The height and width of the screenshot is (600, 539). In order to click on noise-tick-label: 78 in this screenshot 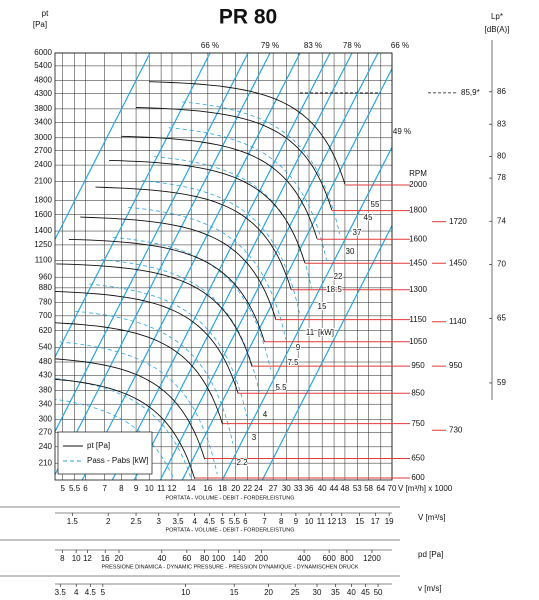, I will do `click(501, 177)`.